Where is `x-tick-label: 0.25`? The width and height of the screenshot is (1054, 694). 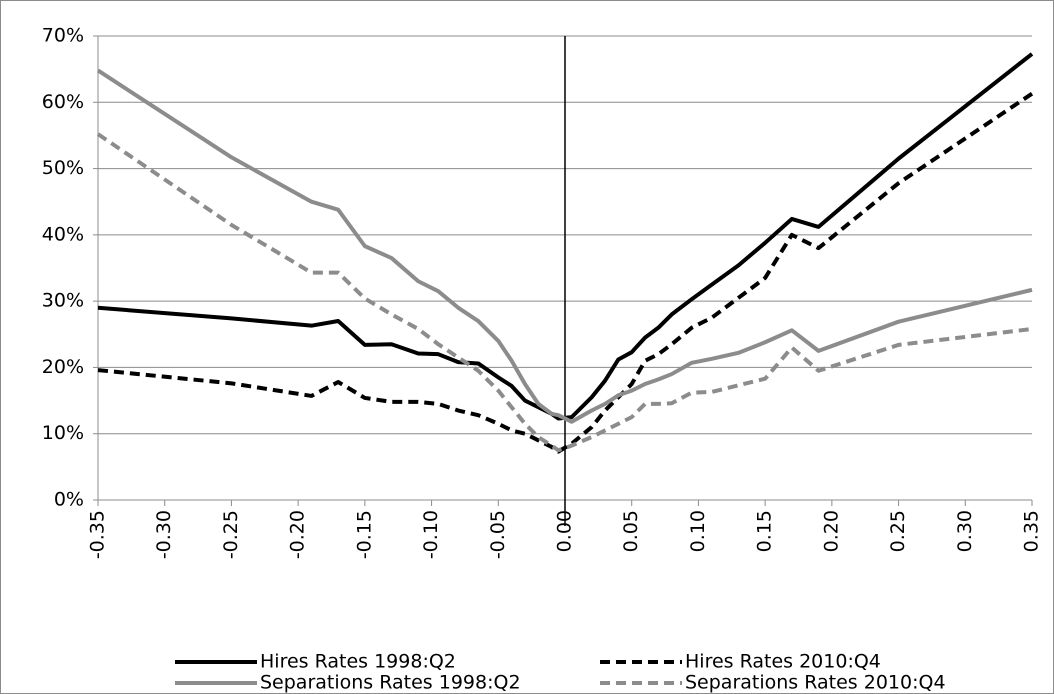
x-tick-label: 0.25 is located at coordinates (898, 531).